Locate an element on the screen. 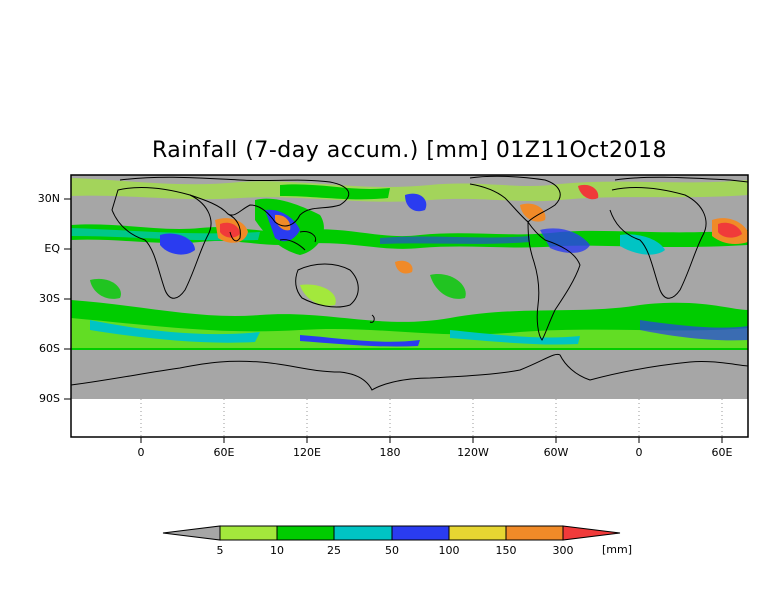 This screenshot has width=784, height=612. y-tick-label: 30S is located at coordinates (49, 298).